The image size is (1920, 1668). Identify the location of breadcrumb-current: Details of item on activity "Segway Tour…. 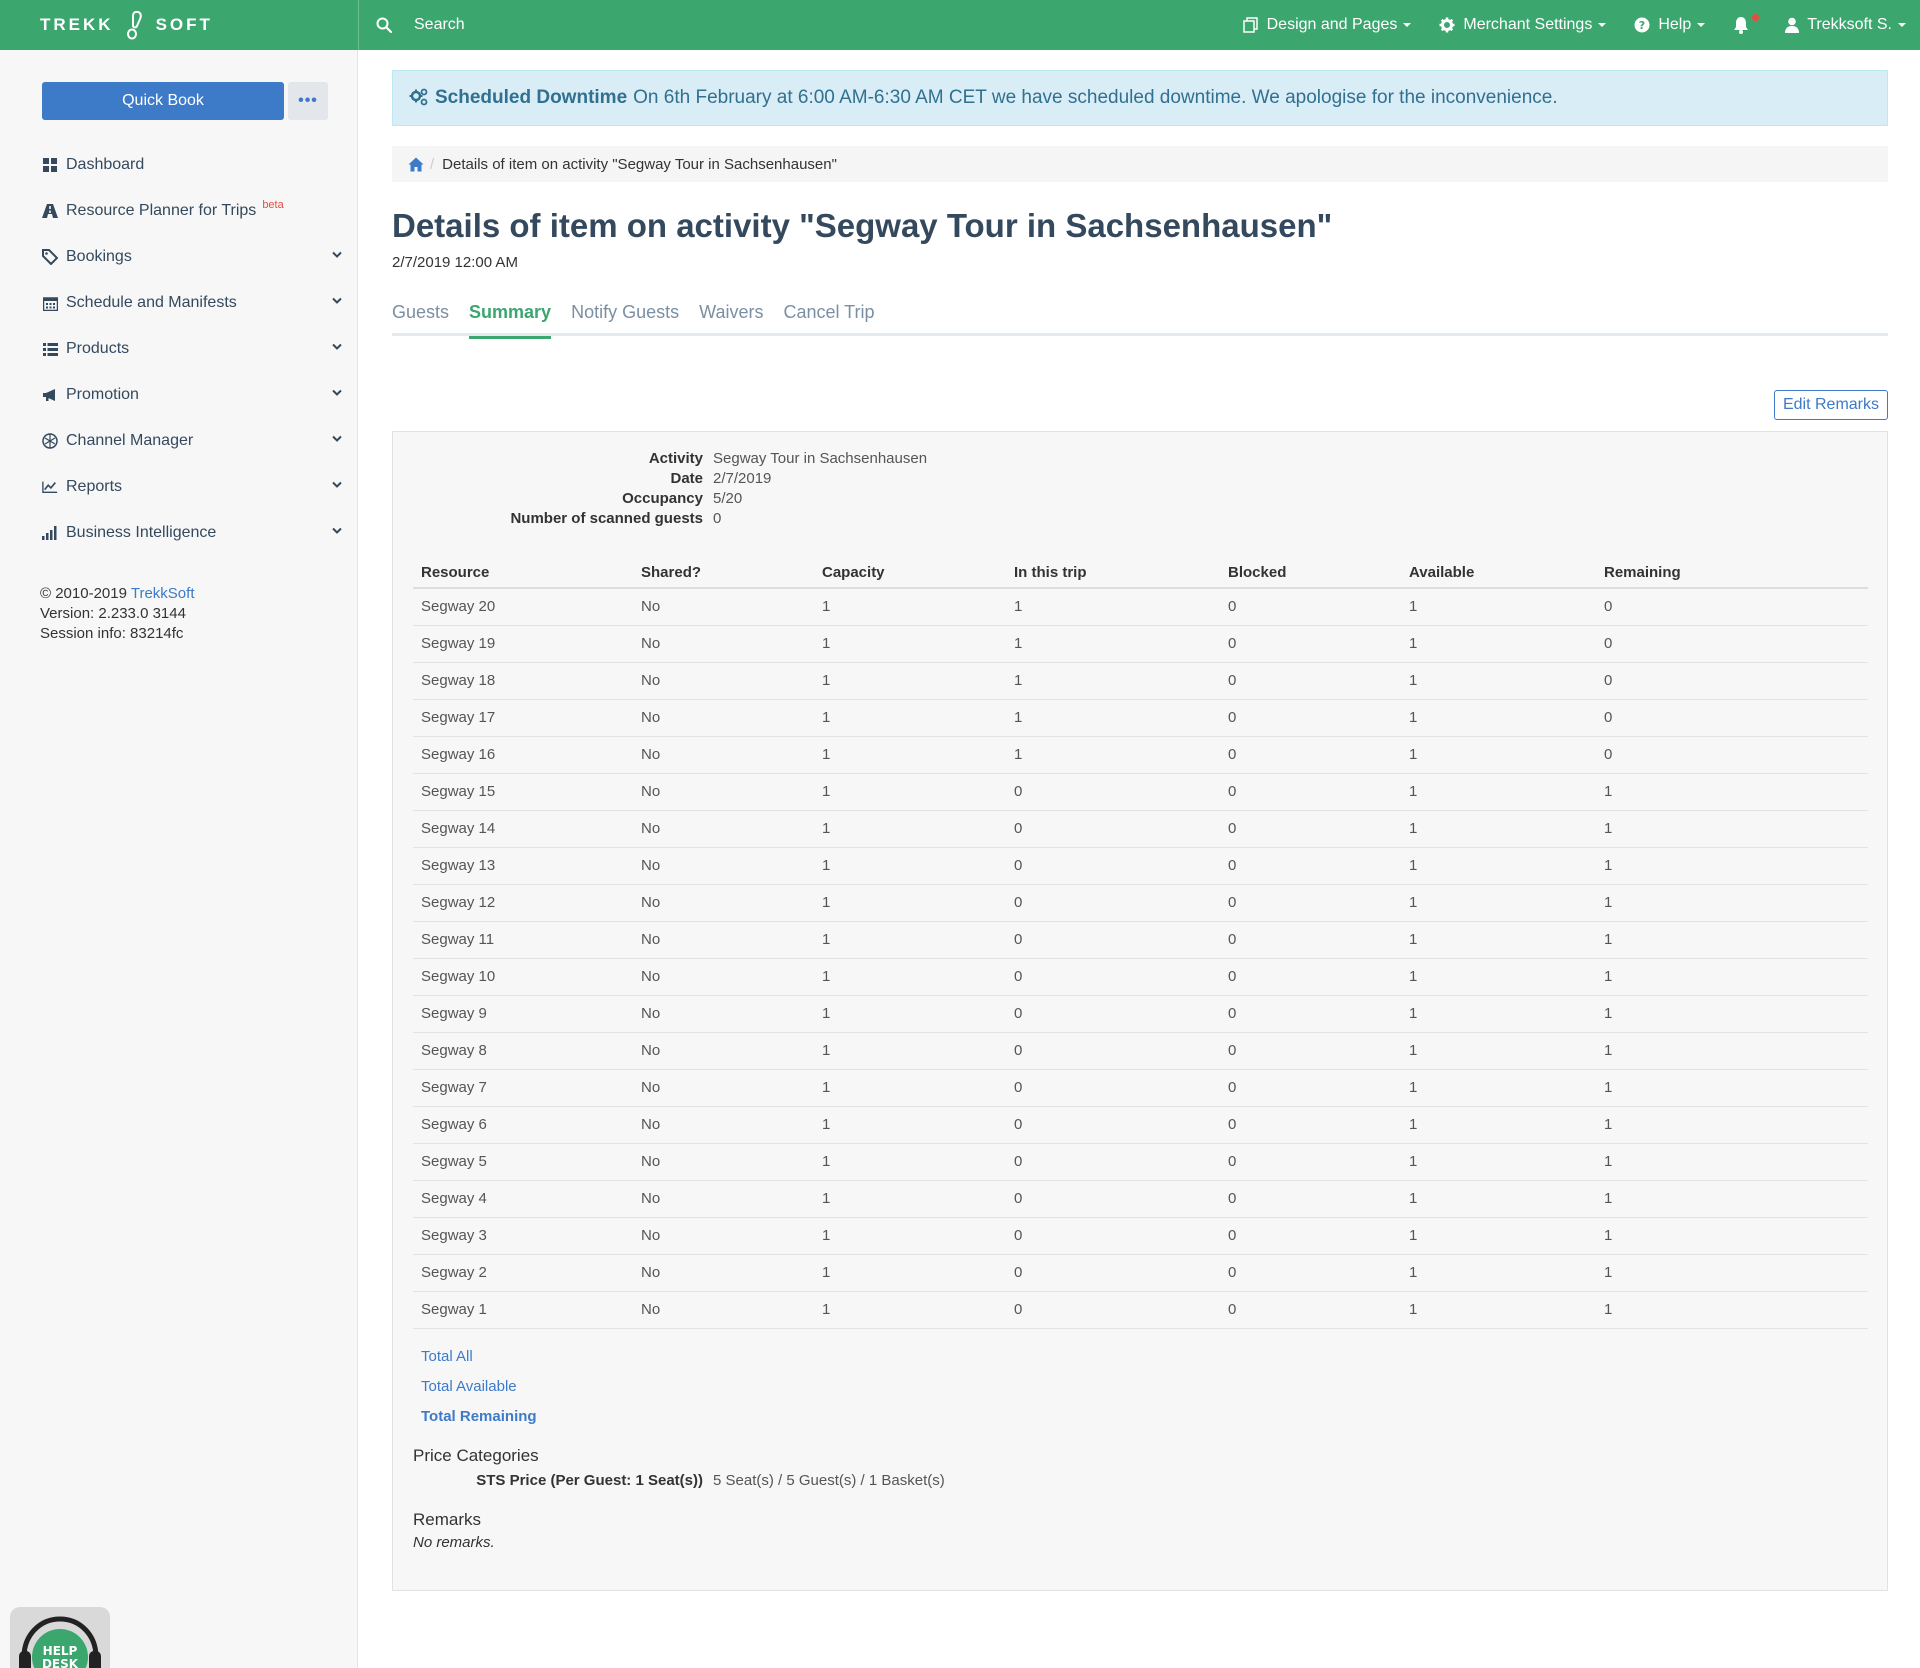
(639, 164).